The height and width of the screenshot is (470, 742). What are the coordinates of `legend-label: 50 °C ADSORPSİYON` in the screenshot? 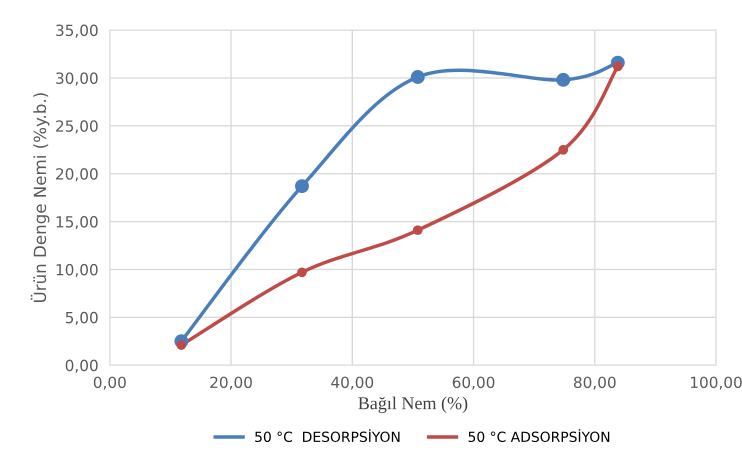 It's located at (539, 435).